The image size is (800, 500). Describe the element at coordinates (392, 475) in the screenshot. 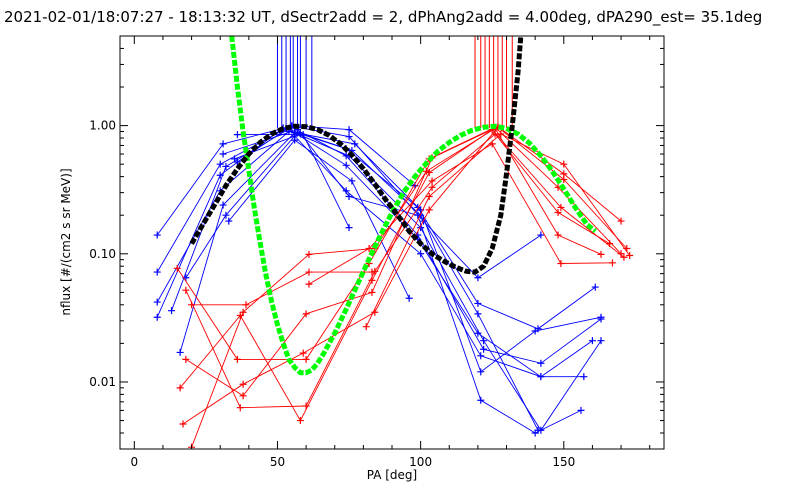

I see `x-axis-label: PA [deg]` at that location.